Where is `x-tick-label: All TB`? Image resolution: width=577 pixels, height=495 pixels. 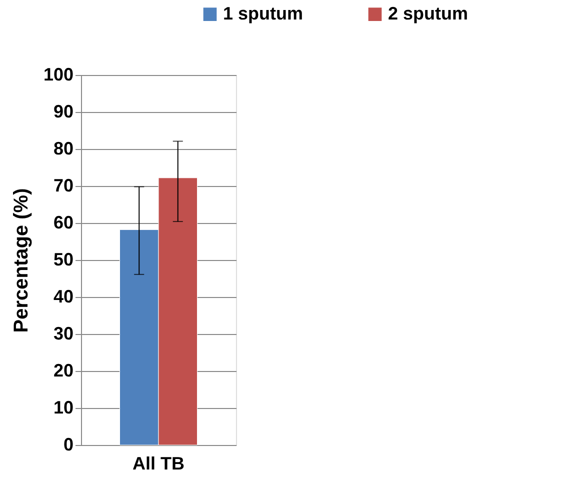 x-tick-label: All TB is located at coordinates (158, 464).